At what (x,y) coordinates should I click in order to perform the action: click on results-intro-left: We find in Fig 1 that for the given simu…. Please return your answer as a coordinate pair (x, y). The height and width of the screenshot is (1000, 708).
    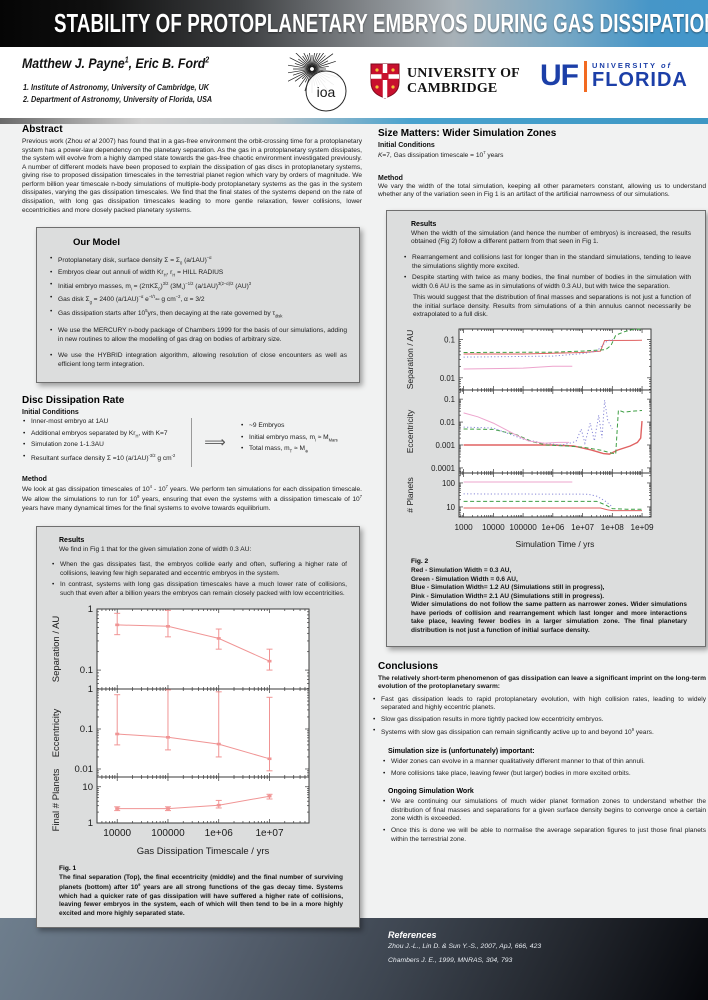
    Looking at the image, I should click on (155, 549).